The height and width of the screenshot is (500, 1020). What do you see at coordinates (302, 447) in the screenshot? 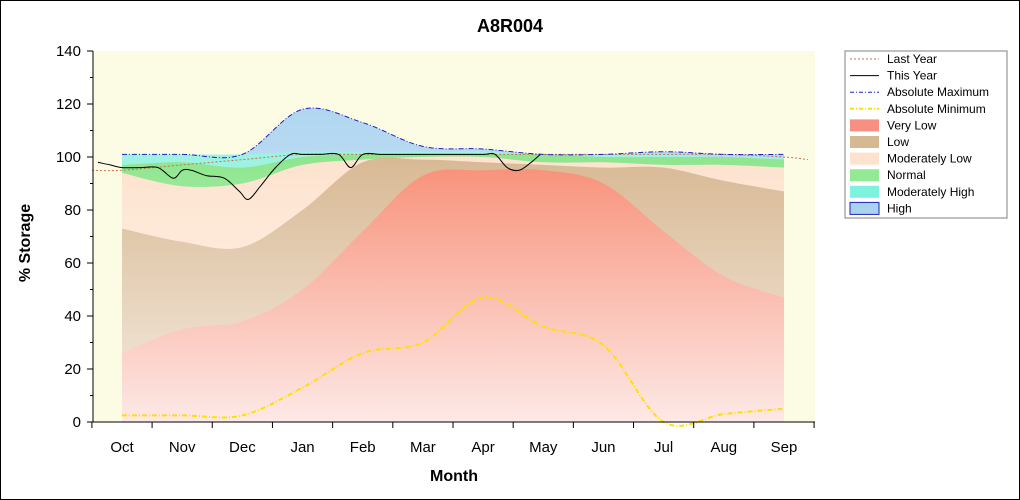
I see `x-tick-label: Jan` at bounding box center [302, 447].